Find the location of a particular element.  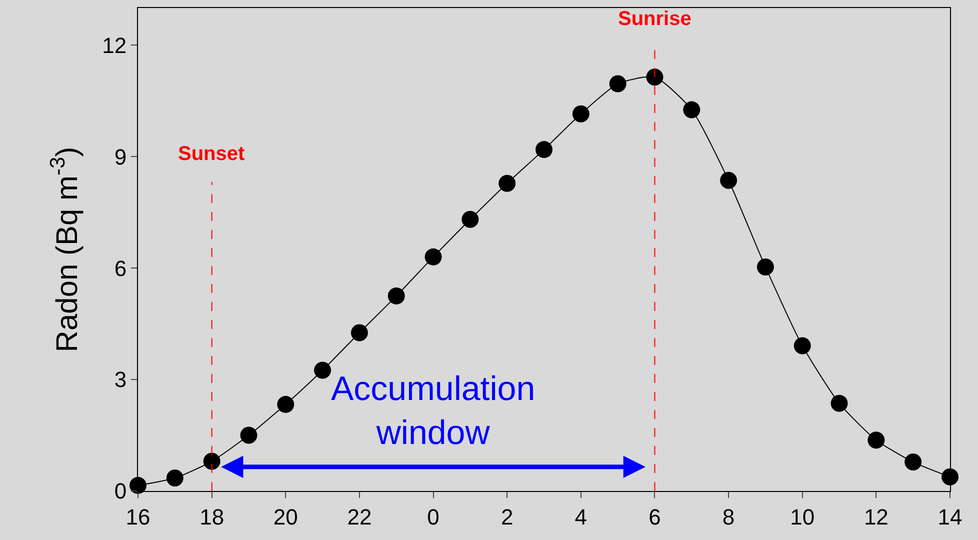

x-tick-label: 8 is located at coordinates (728, 517).